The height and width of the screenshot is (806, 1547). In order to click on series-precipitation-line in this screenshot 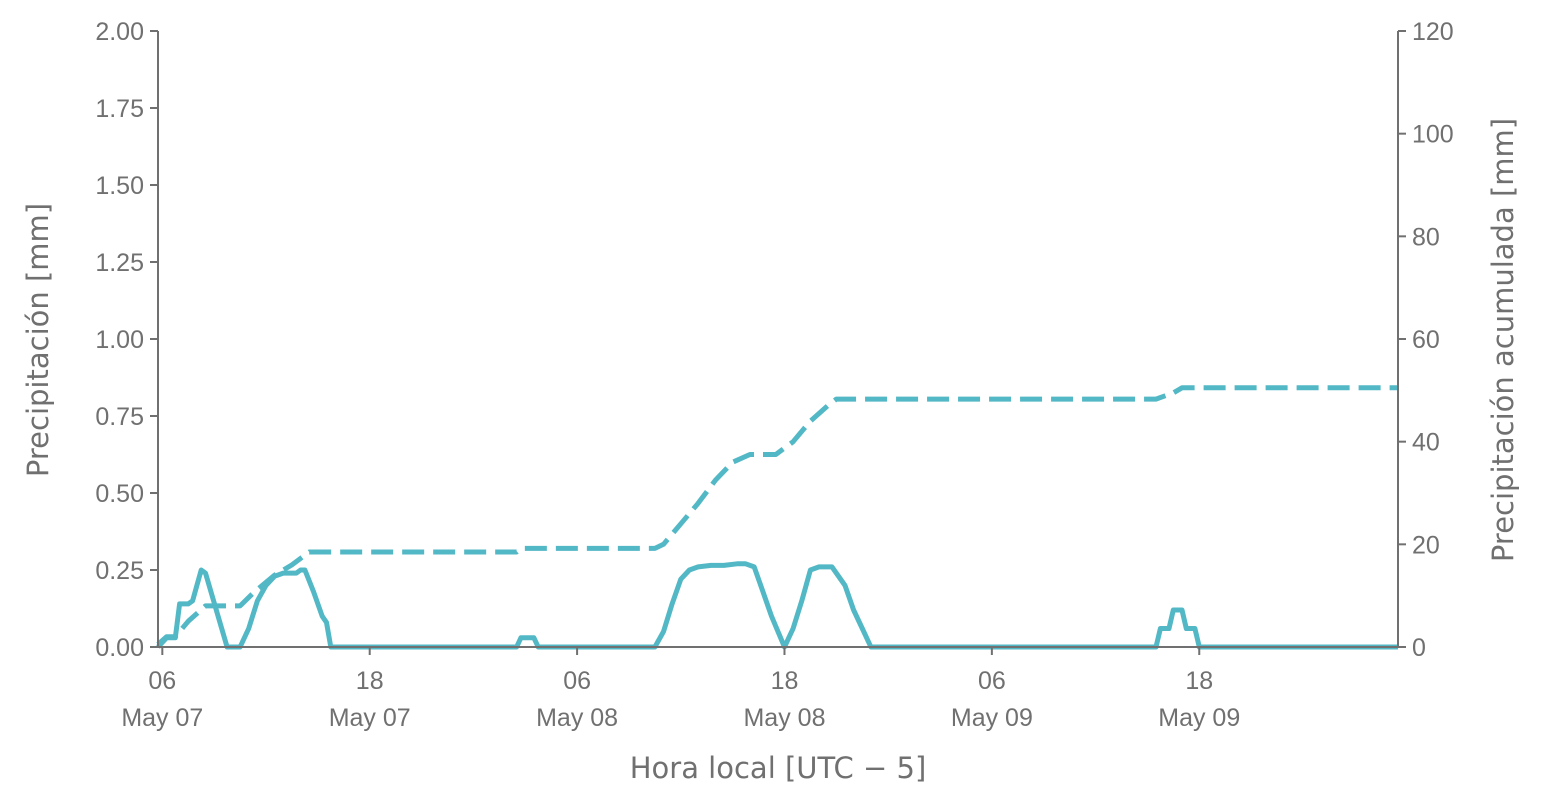, I will do `click(777, 605)`.